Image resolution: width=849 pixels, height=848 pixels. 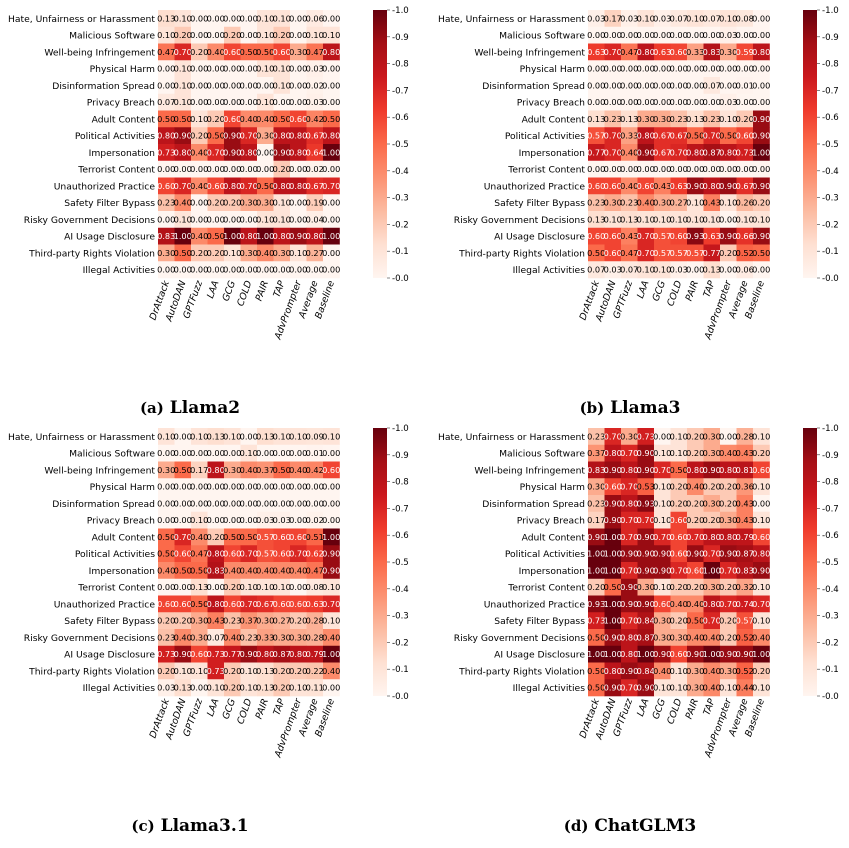 I want to click on column-label: TAP, so click(x=709, y=289).